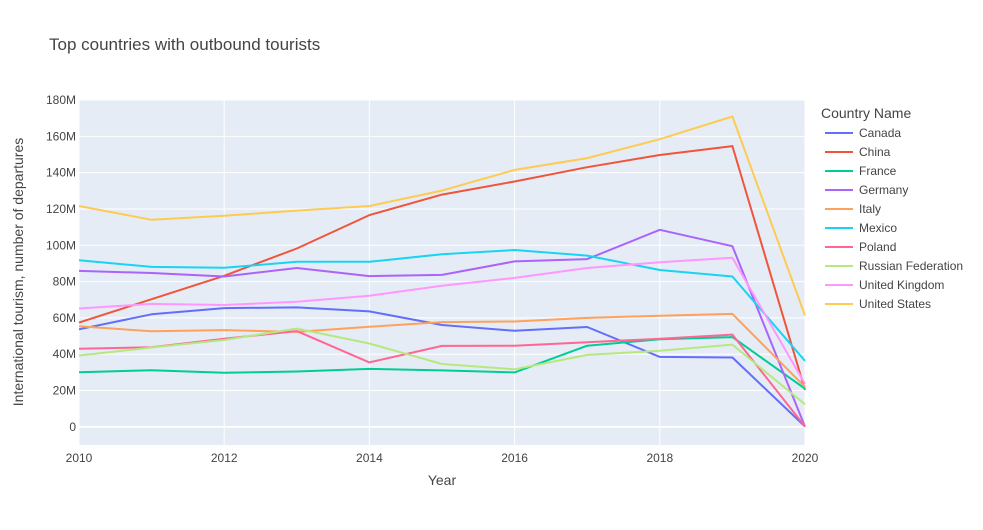  Describe the element at coordinates (184, 44) in the screenshot. I see `chart-title: Top countries with outbound tourists` at that location.